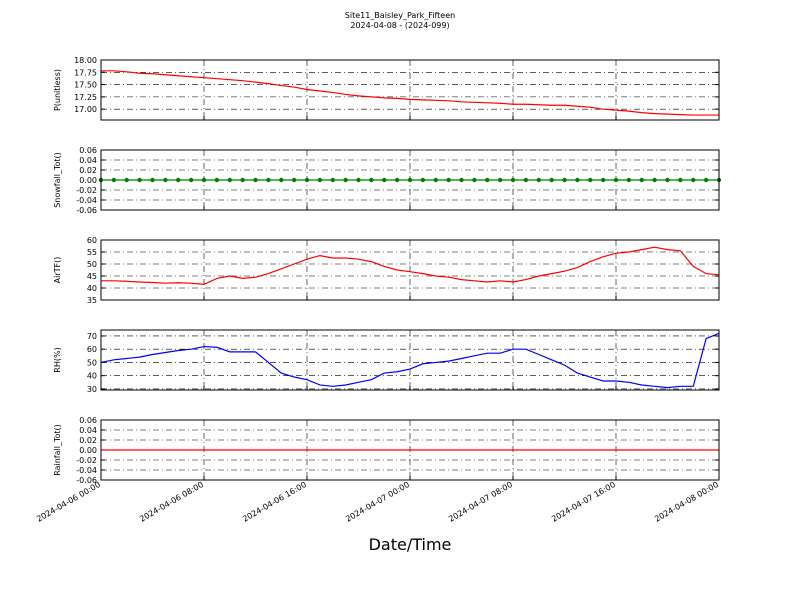 This screenshot has width=800, height=600. I want to click on y-tick-label: 17.75, so click(85, 72).